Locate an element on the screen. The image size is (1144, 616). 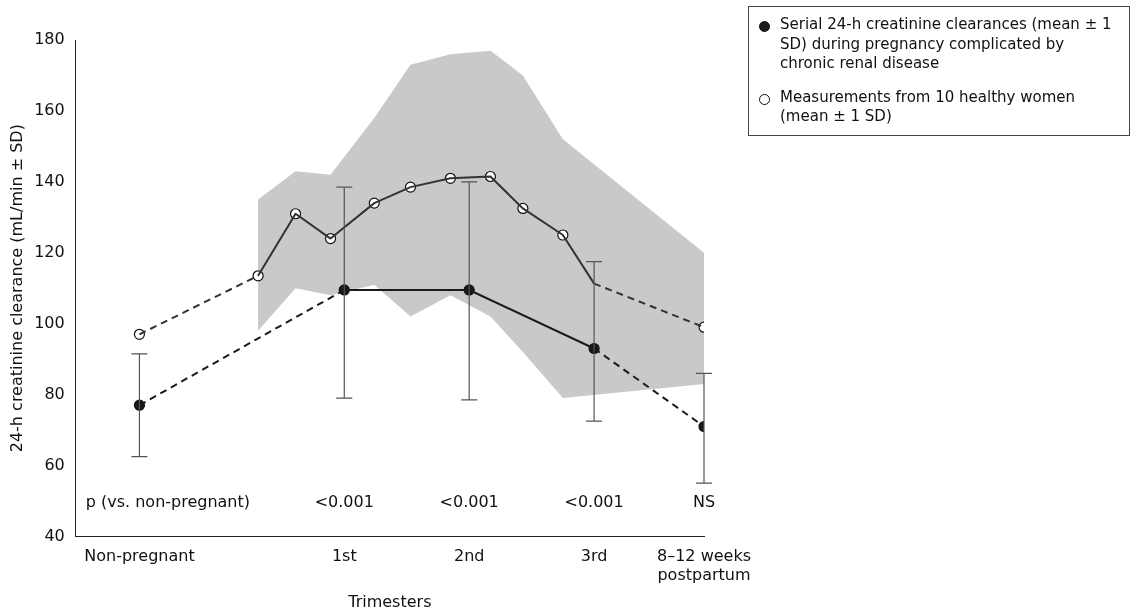
x-tick-label: 8–12 weeks postpartum is located at coordinates (704, 565).